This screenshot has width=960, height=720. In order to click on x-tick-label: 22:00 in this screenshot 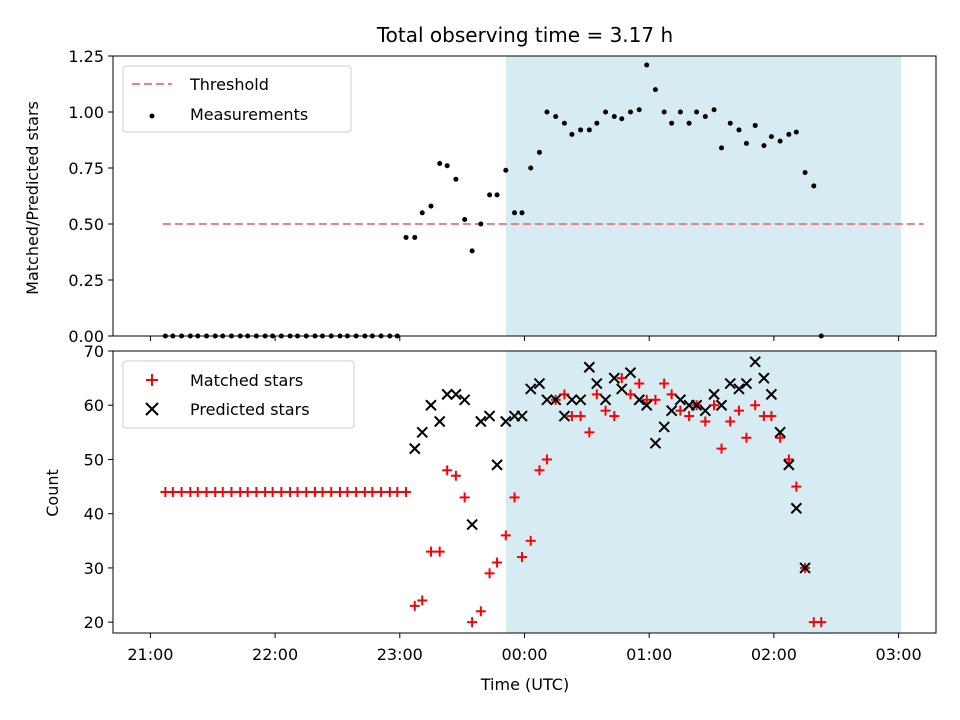, I will do `click(275, 654)`.